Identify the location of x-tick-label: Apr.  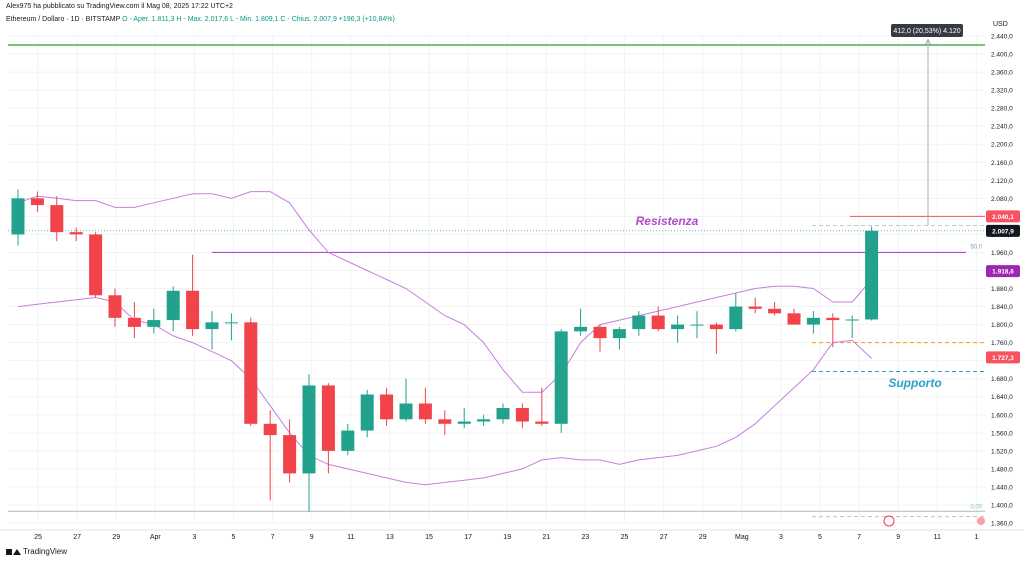
(156, 537).